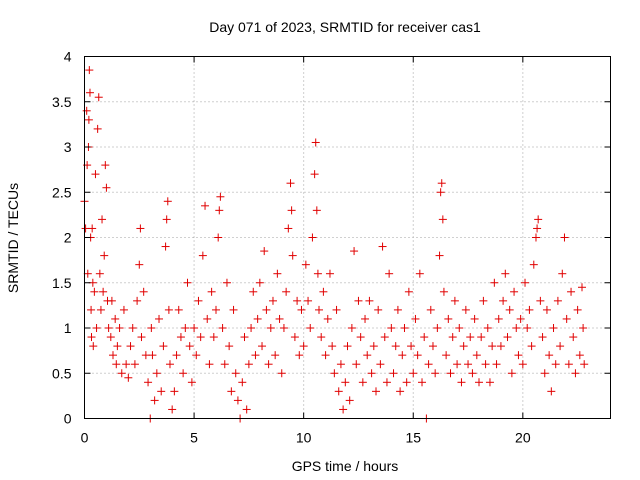  Describe the element at coordinates (13, 238) in the screenshot. I see `y-axis-label: SRMTID / TECUs` at that location.